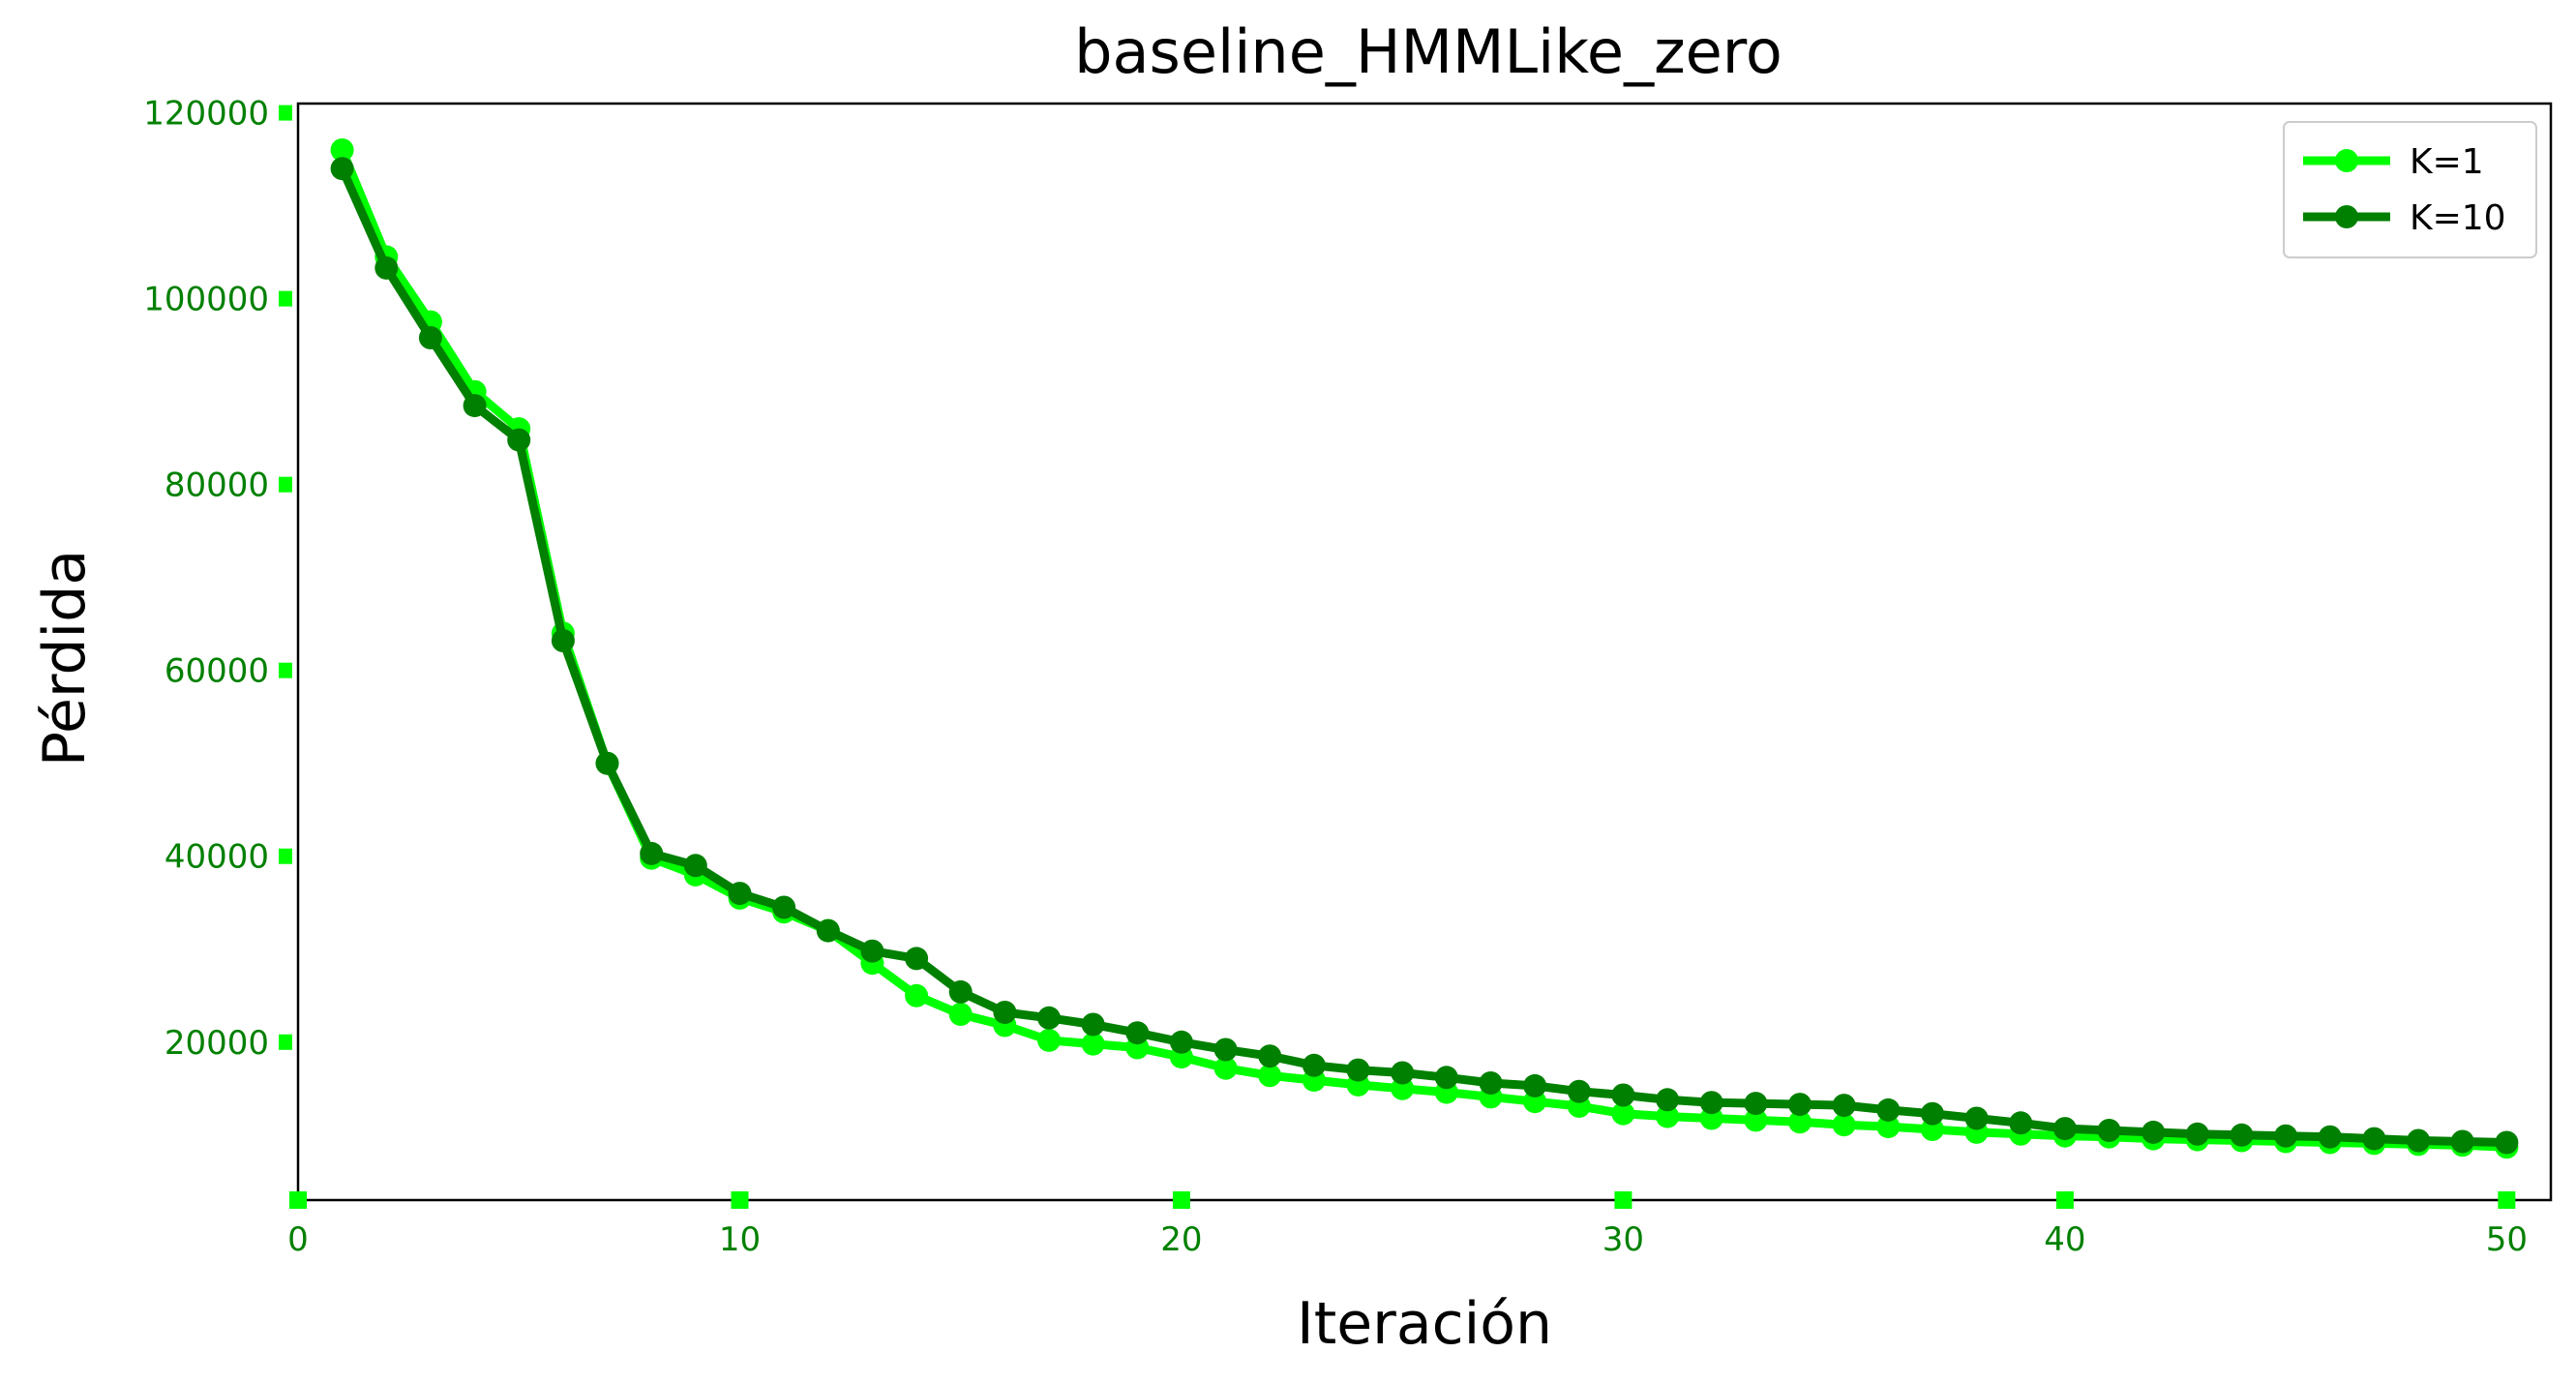  I want to click on legend-label-1: K=1, so click(2447, 162).